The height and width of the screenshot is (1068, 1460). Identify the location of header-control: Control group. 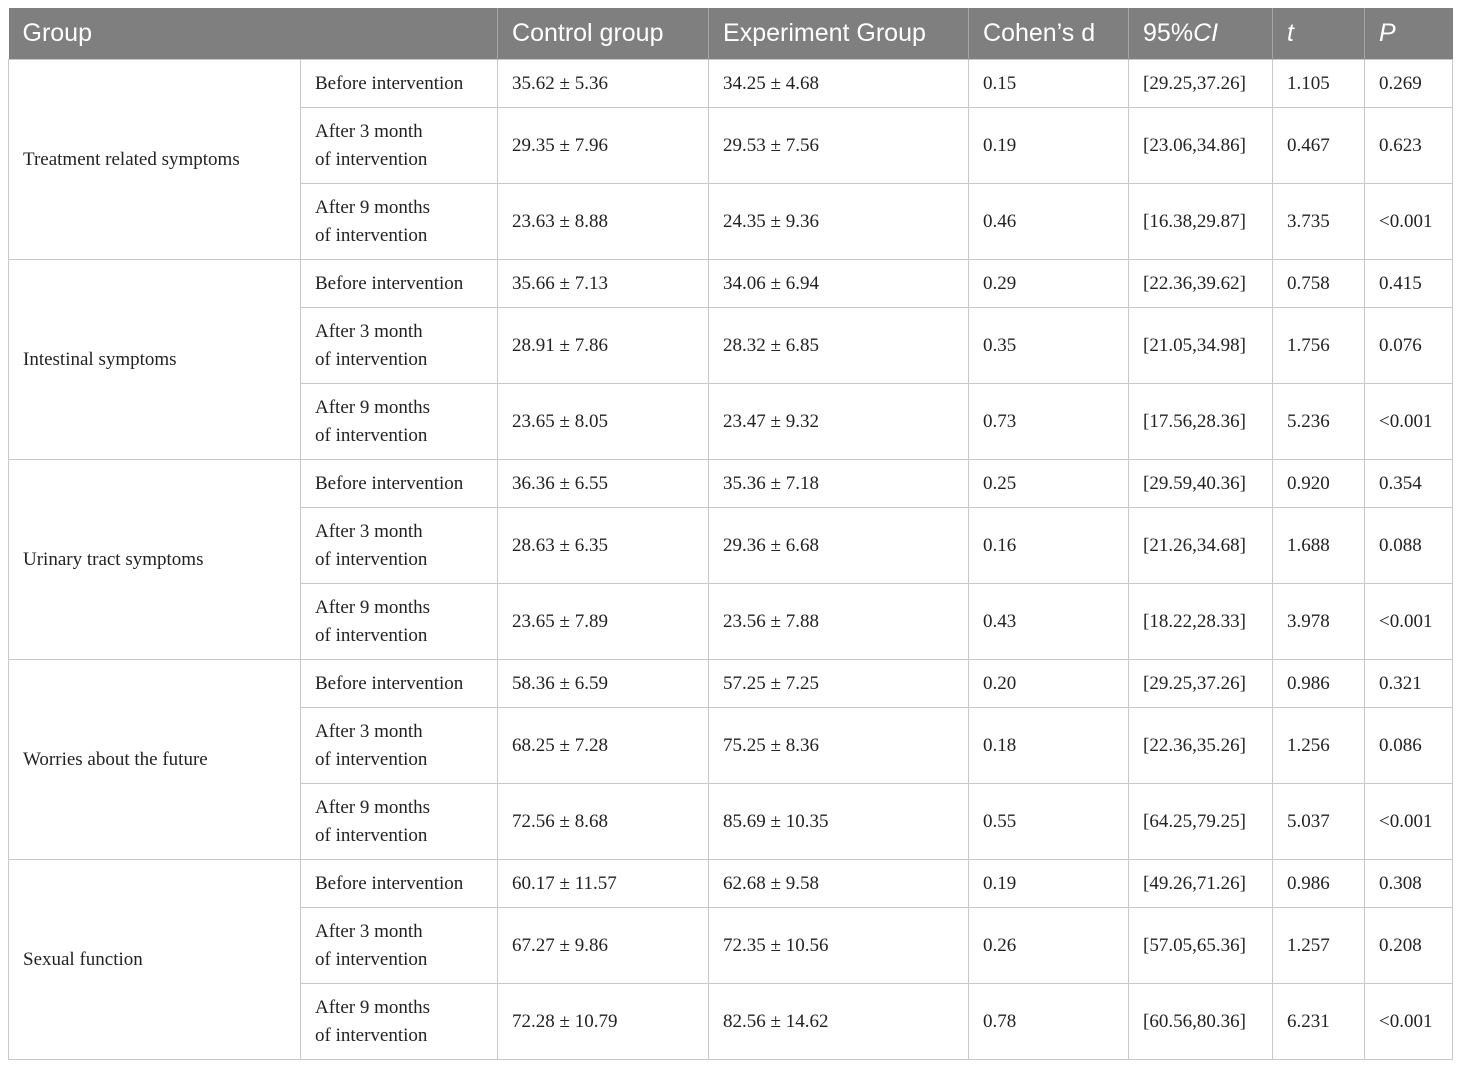
(603, 34).